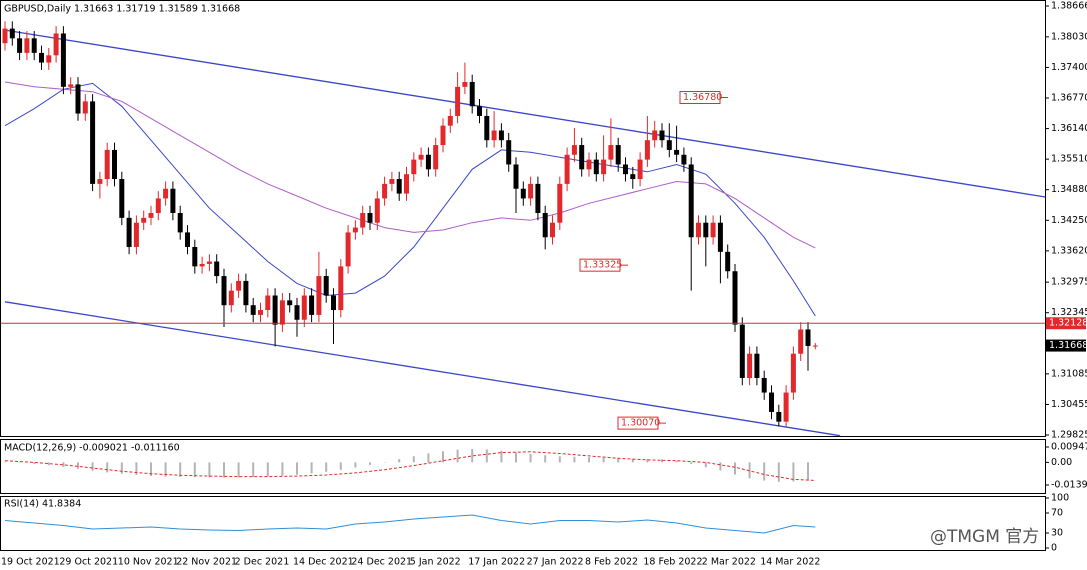 The height and width of the screenshot is (570, 1087). What do you see at coordinates (1057, 533) in the screenshot?
I see `y-tick-label: 30` at bounding box center [1057, 533].